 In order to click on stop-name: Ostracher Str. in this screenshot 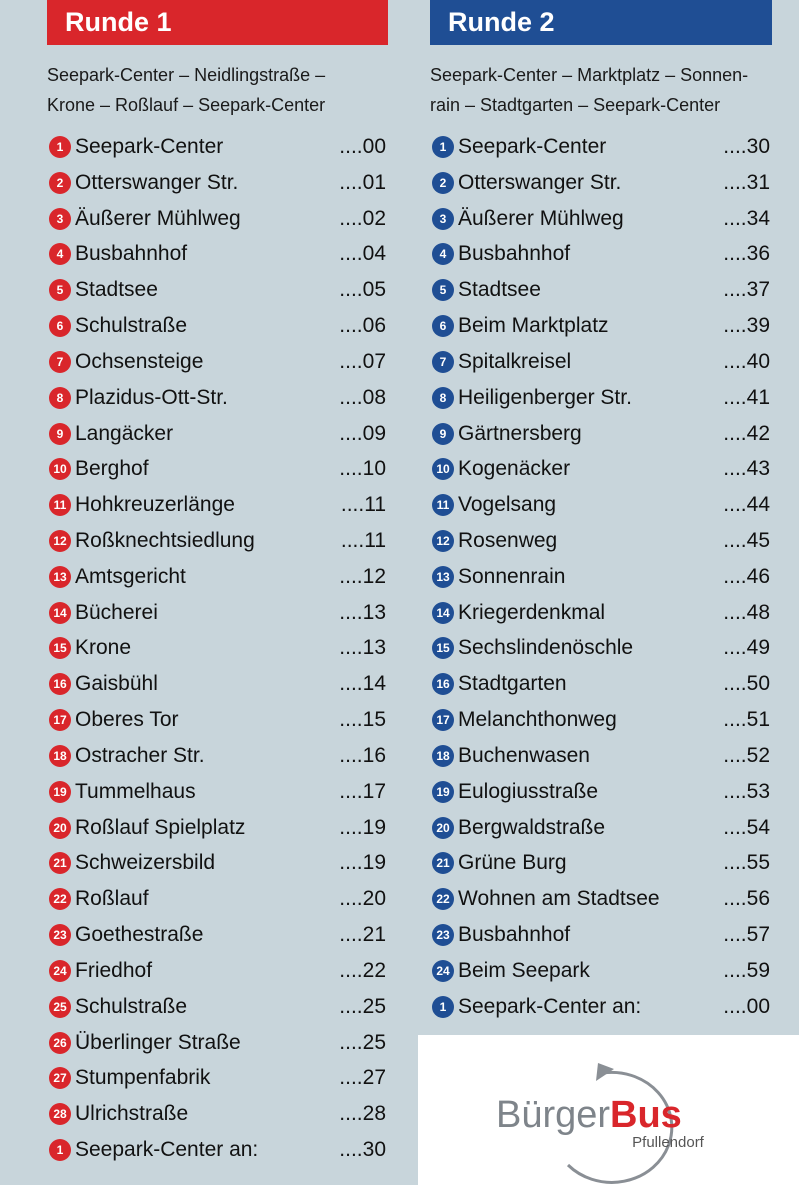, I will do `click(140, 755)`.